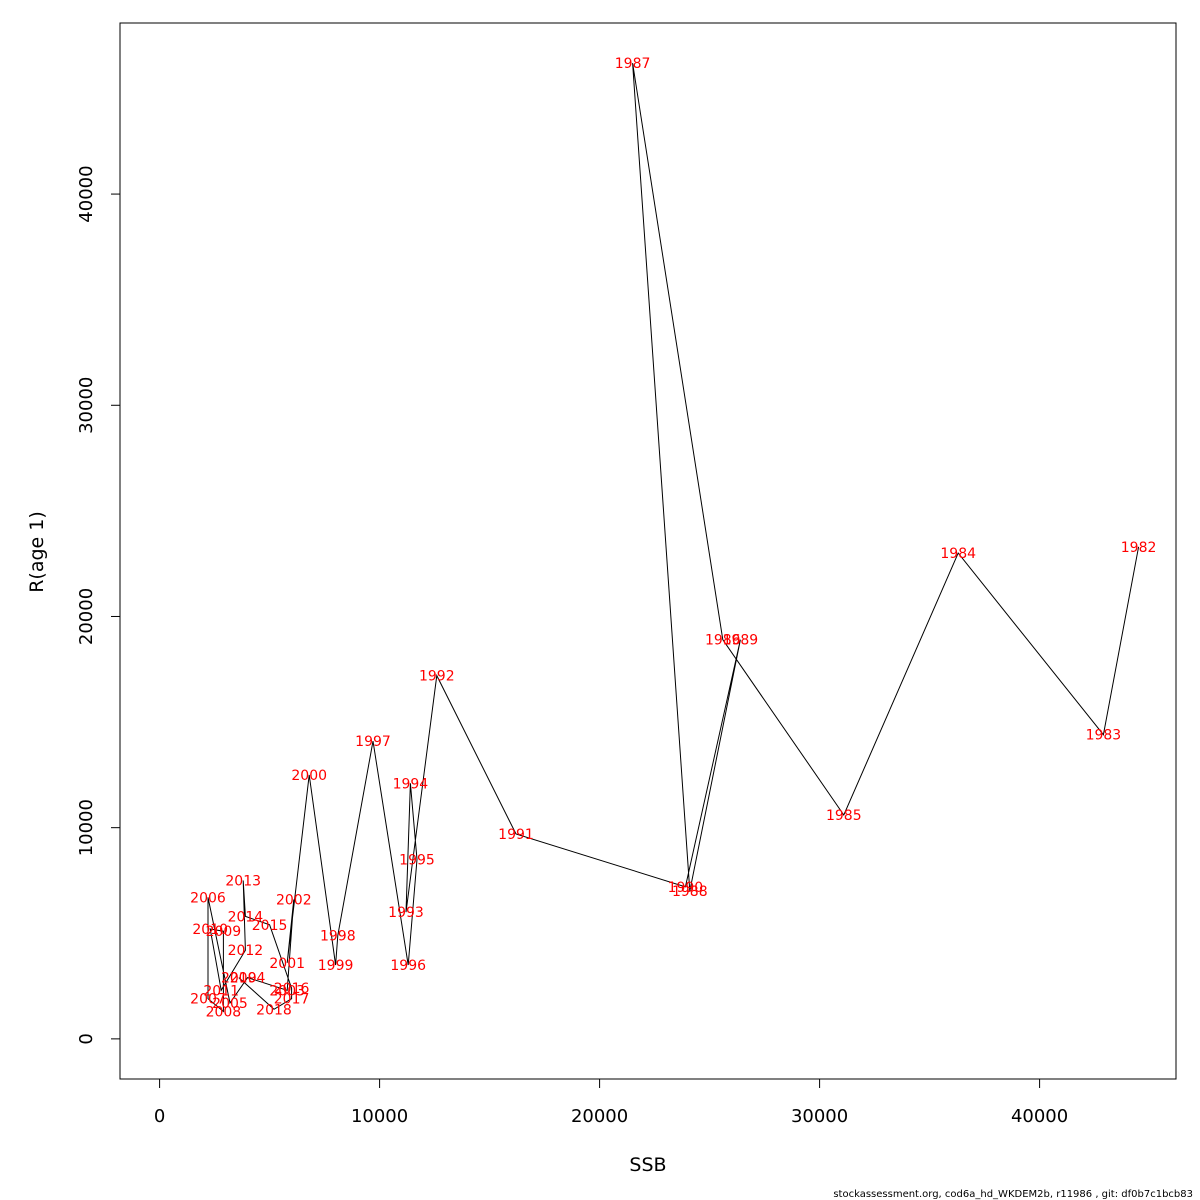  What do you see at coordinates (239, 979) in the screenshot?
I see `year-label-2019: 2019` at bounding box center [239, 979].